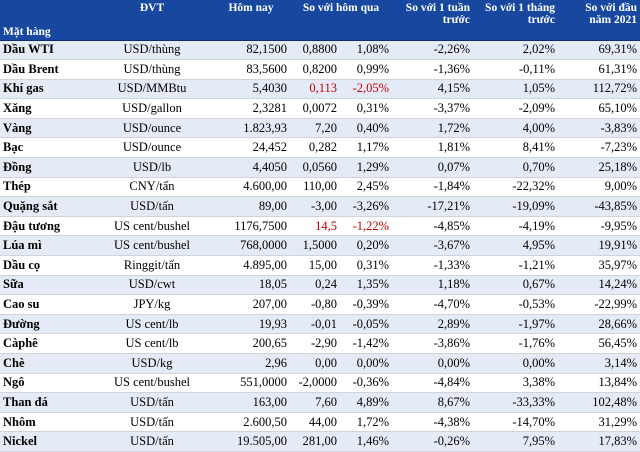 The image size is (640, 452). Describe the element at coordinates (251, 324) in the screenshot. I see `price-today: 19,93` at that location.